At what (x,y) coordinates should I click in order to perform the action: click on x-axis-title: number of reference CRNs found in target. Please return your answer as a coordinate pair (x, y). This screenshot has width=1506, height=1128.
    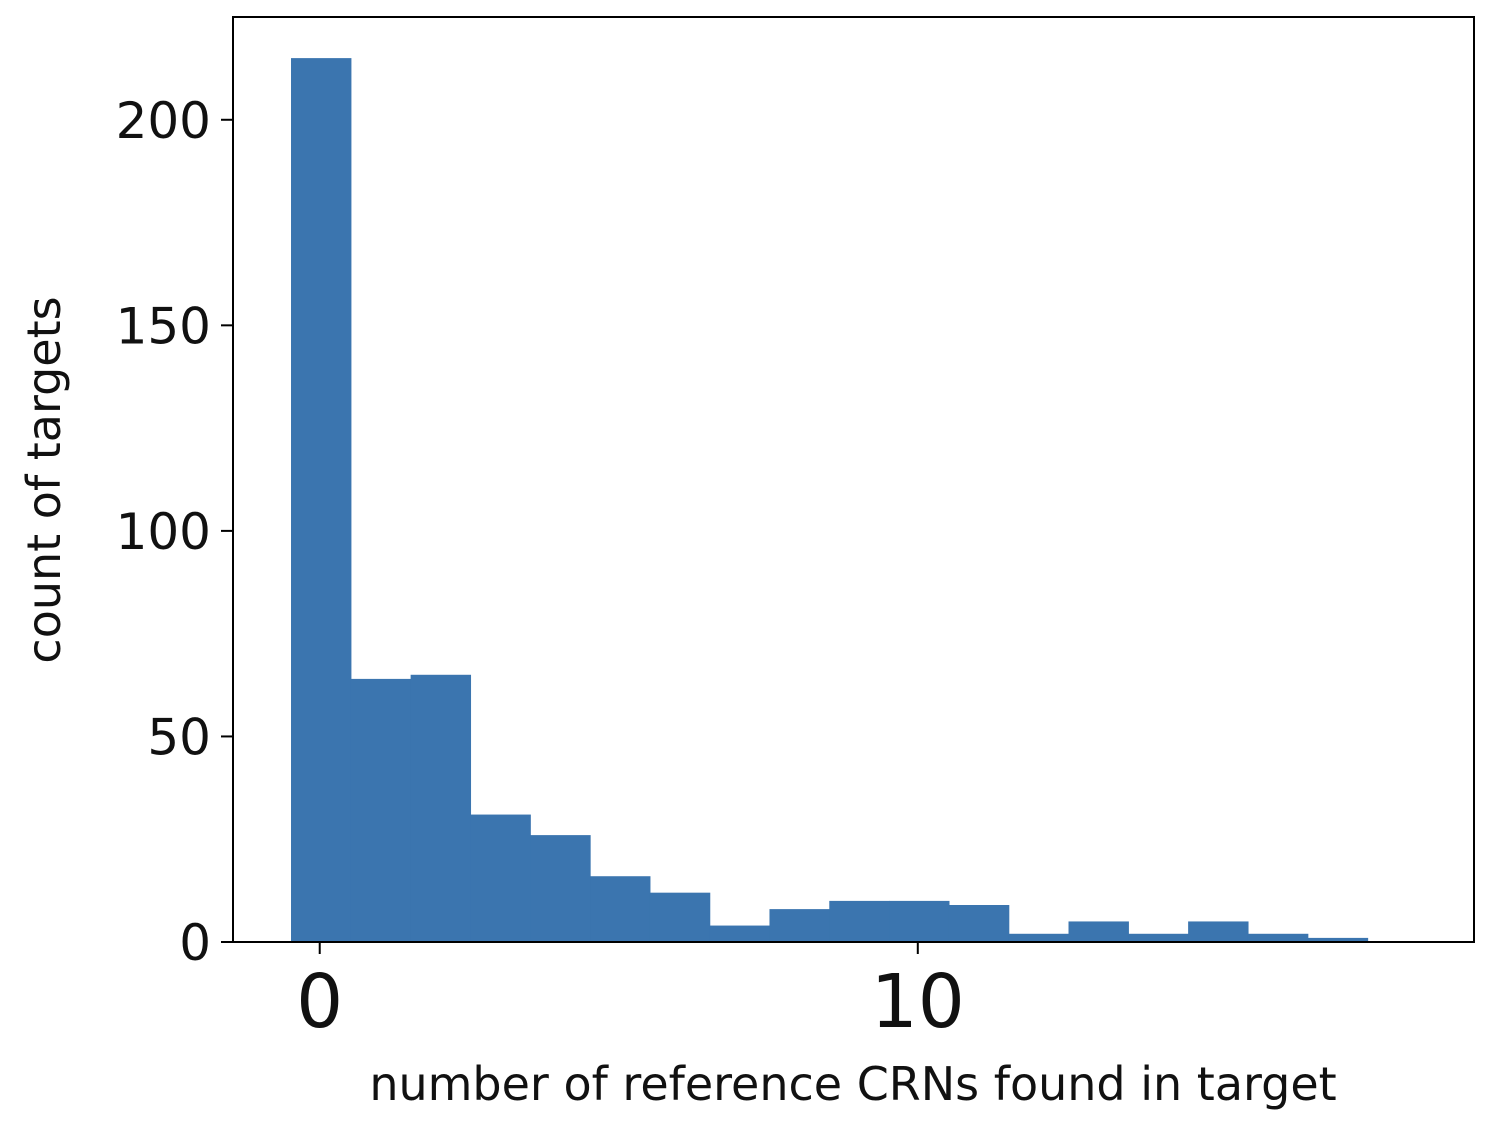
    Looking at the image, I should click on (852, 1084).